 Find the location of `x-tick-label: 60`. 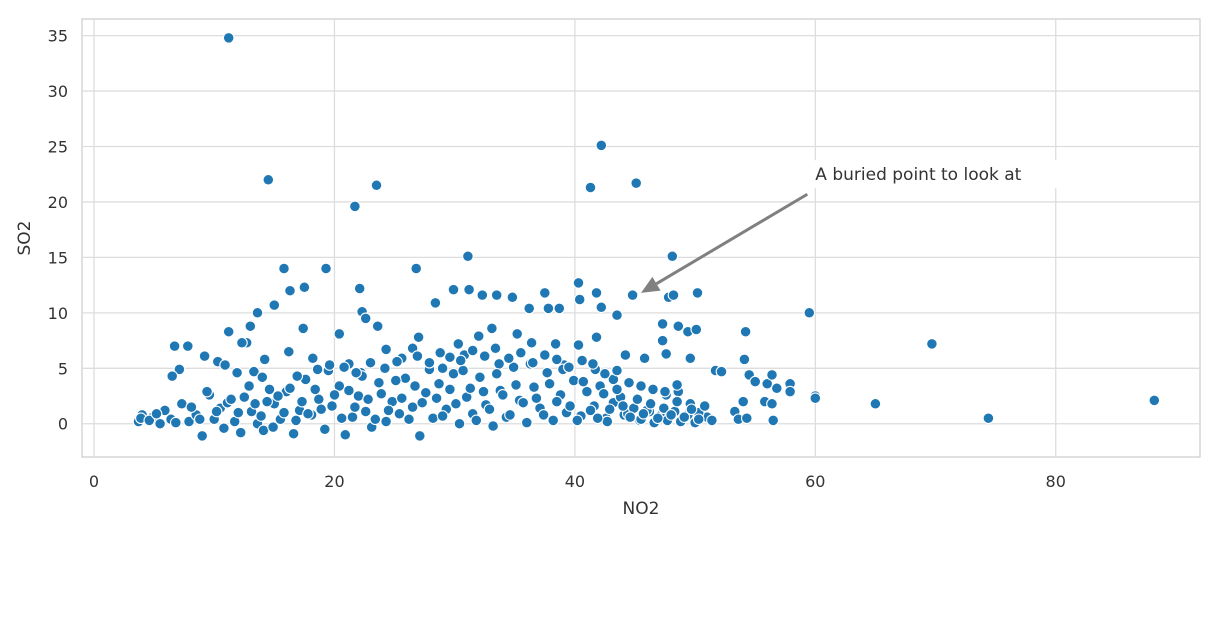

x-tick-label: 60 is located at coordinates (815, 481).